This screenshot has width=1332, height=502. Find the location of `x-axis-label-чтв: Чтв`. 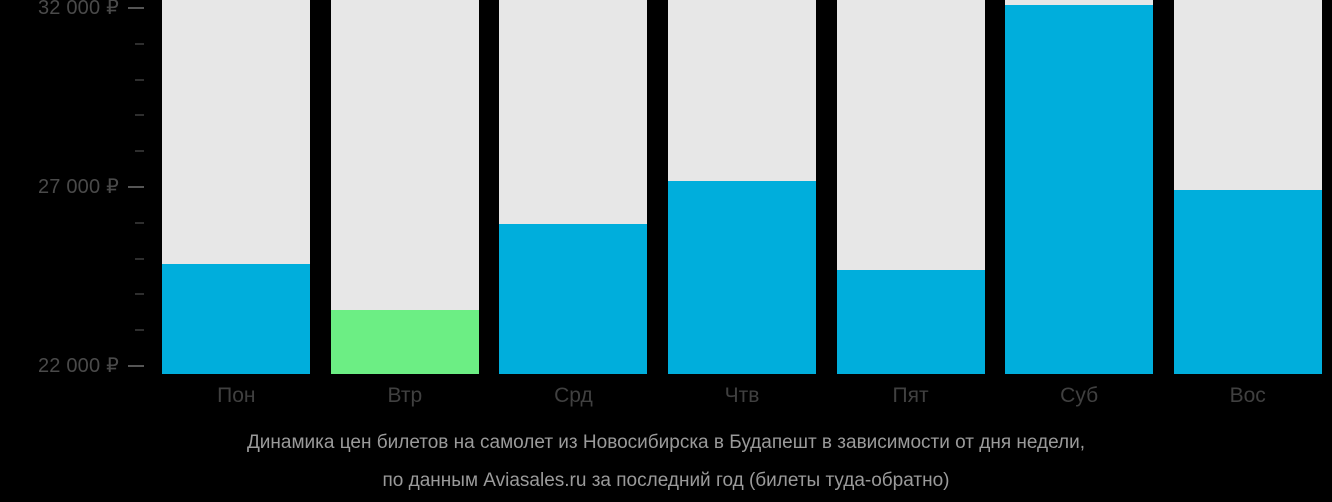

x-axis-label-чтв: Чтв is located at coordinates (742, 395).